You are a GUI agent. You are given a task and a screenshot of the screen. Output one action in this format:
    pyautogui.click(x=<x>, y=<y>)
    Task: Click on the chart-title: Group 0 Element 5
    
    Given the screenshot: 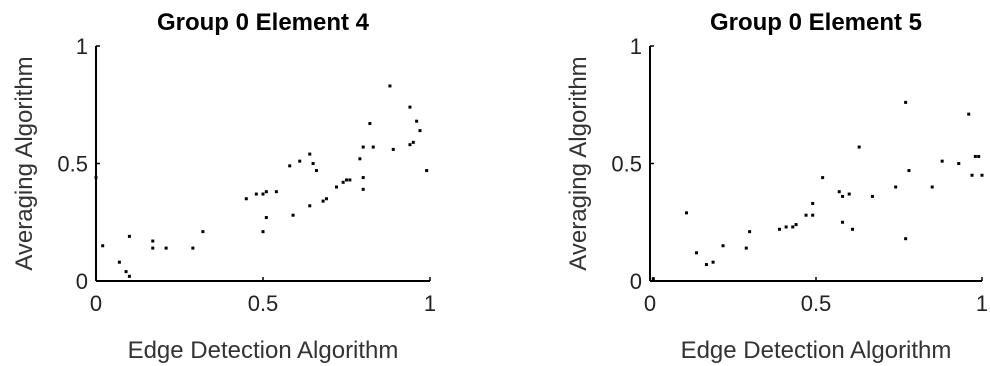 What is the action you would take?
    pyautogui.click(x=816, y=22)
    